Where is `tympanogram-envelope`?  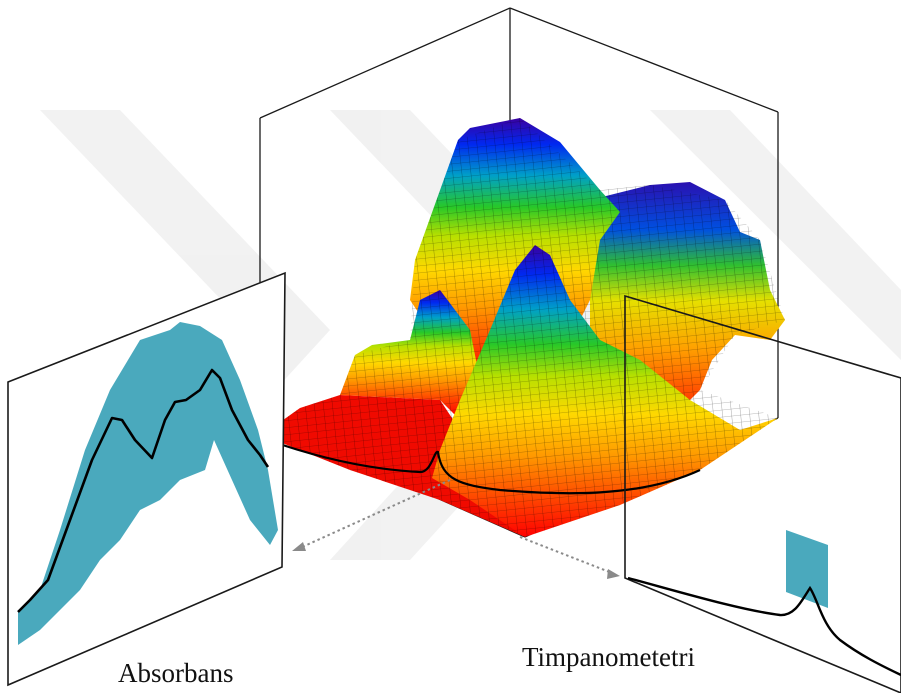
tympanogram-envelope is located at coordinates (807, 569).